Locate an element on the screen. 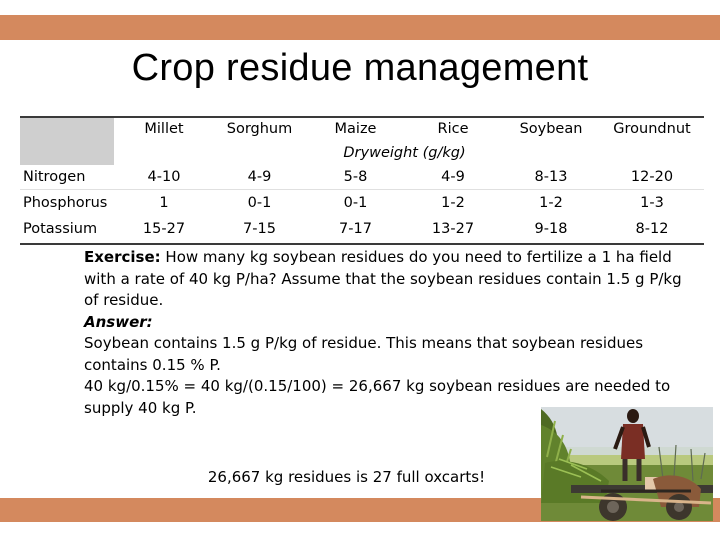 The width and height of the screenshot is (720, 540). row-label: Nitrogen is located at coordinates (68, 177).